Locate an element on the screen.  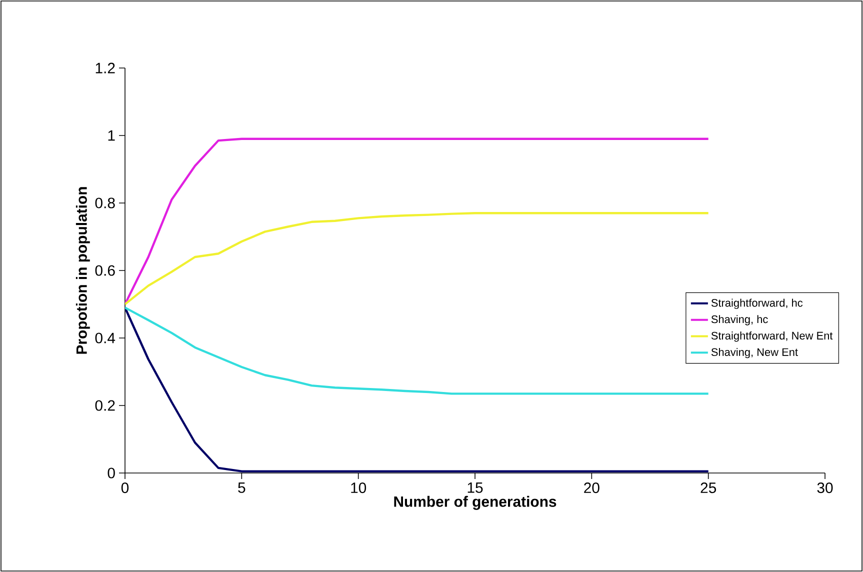
x-tick-label: 20 is located at coordinates (592, 488).